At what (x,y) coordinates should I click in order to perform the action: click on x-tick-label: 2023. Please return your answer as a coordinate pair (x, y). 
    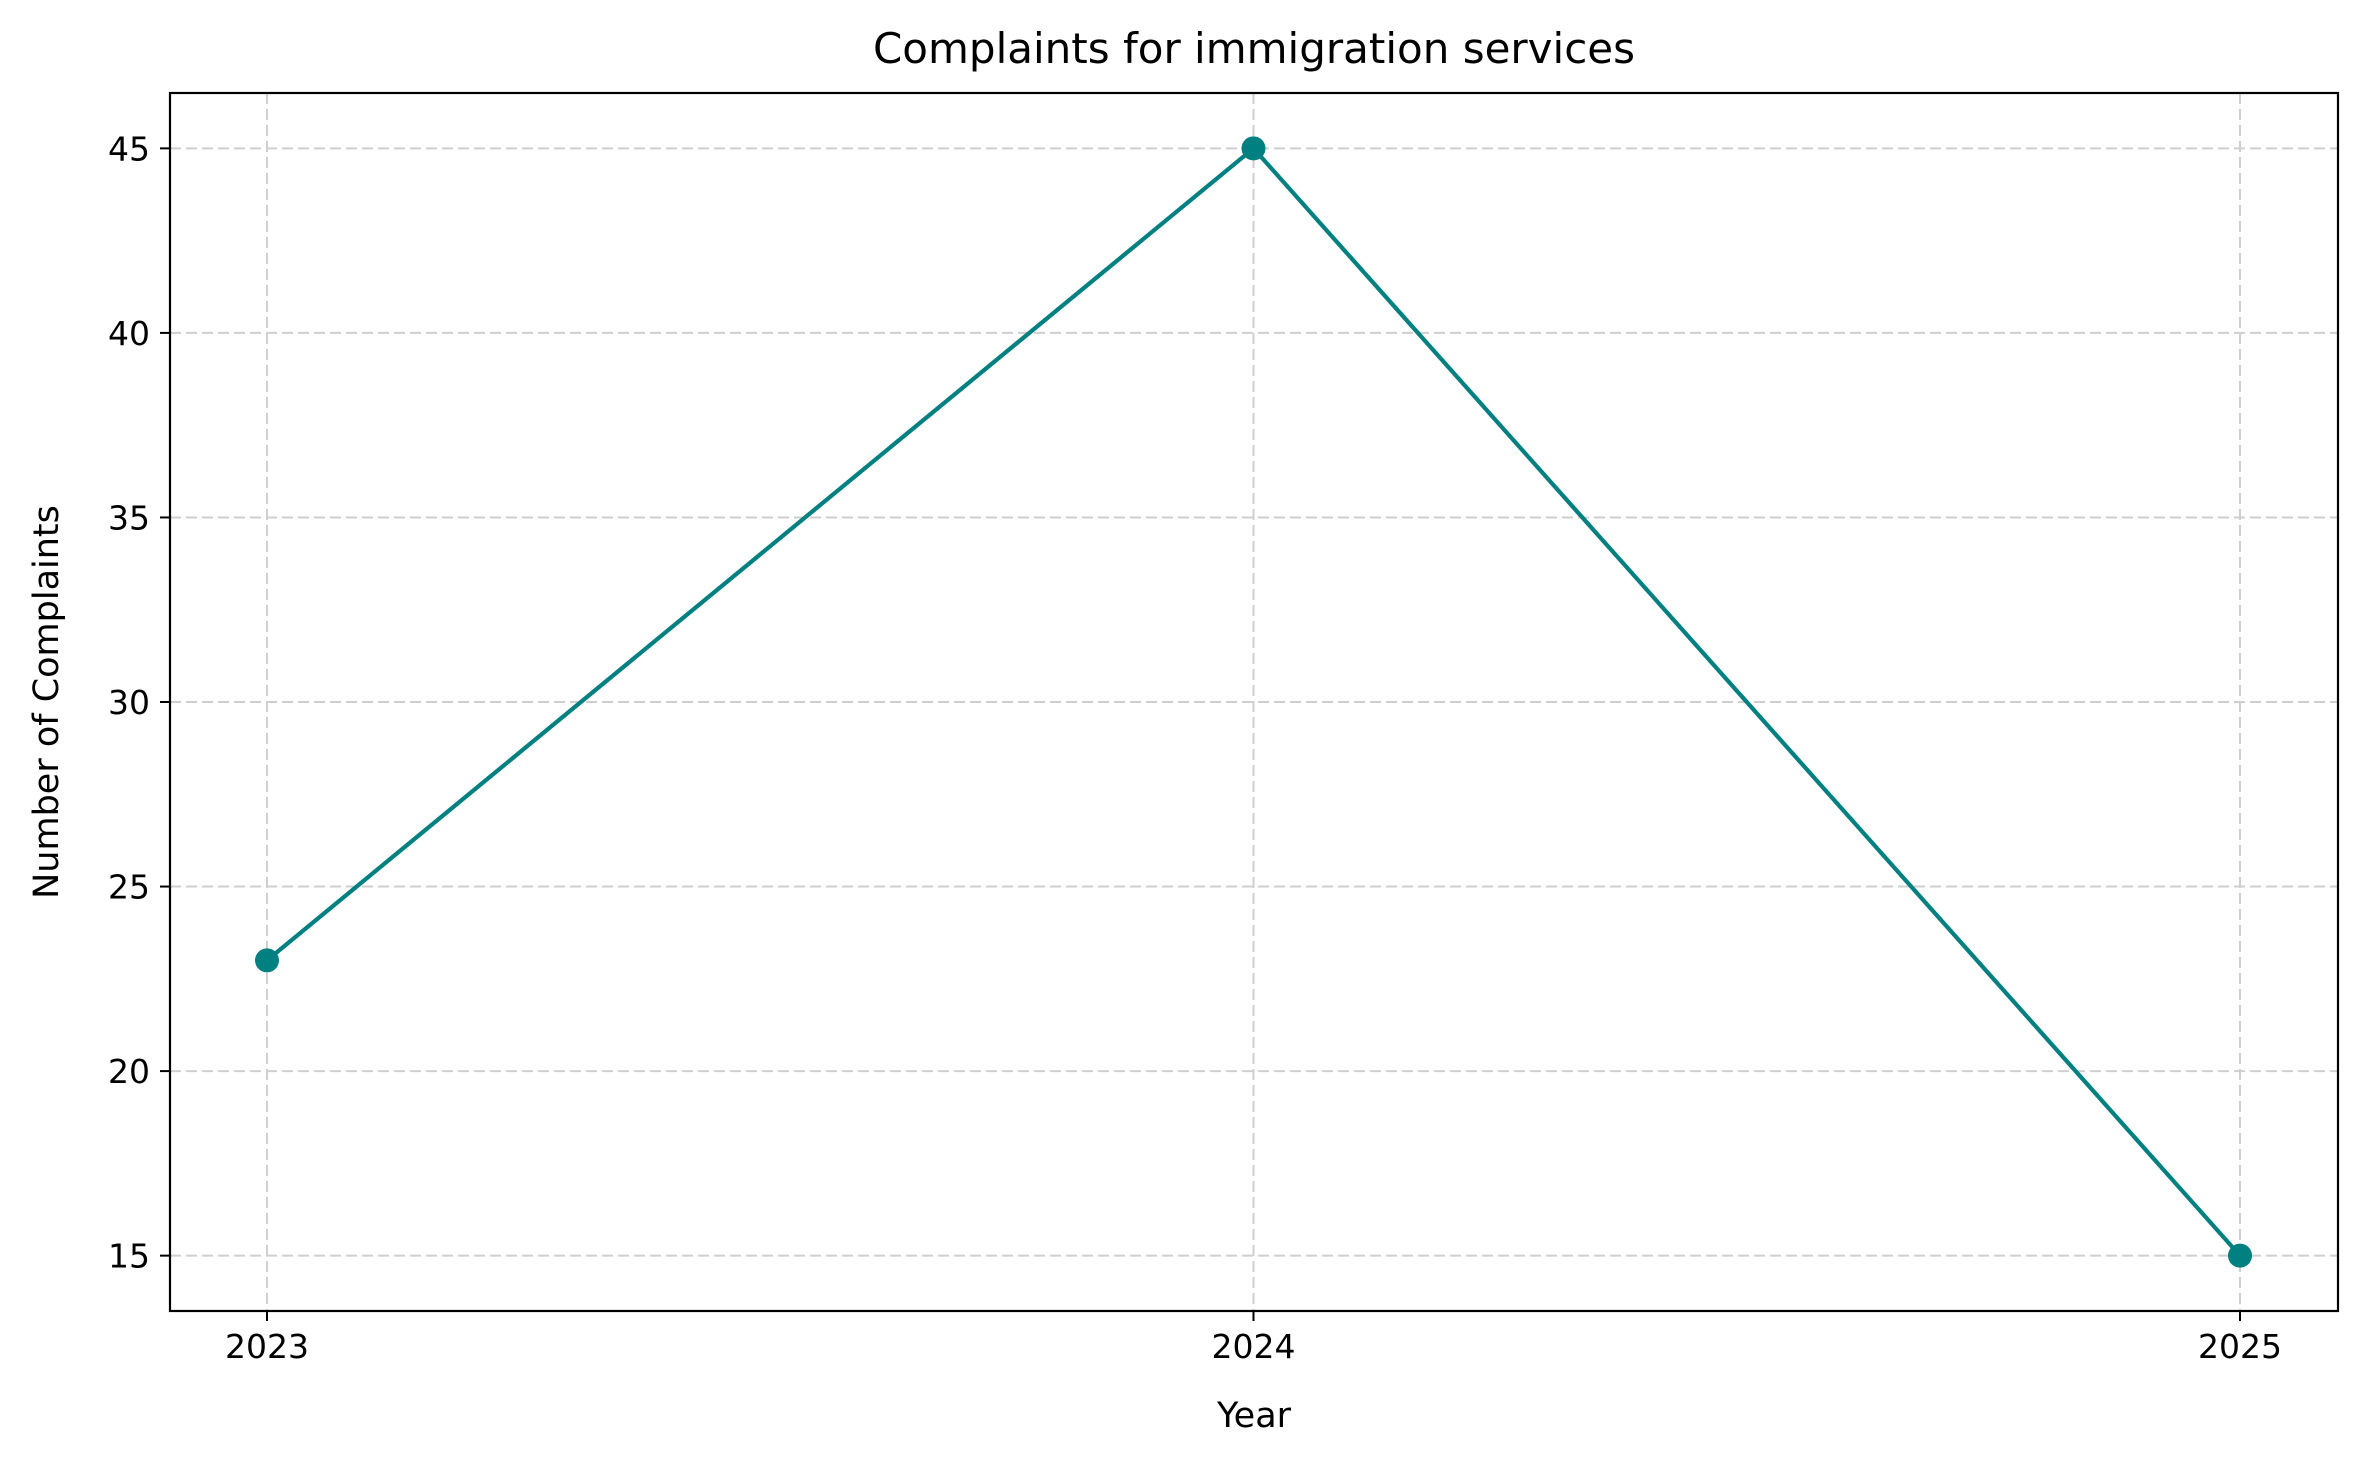
    Looking at the image, I should click on (267, 1346).